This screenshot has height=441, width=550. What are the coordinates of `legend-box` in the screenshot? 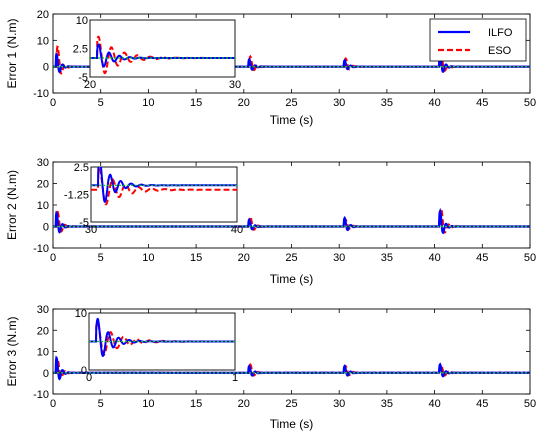 It's located at (478, 40).